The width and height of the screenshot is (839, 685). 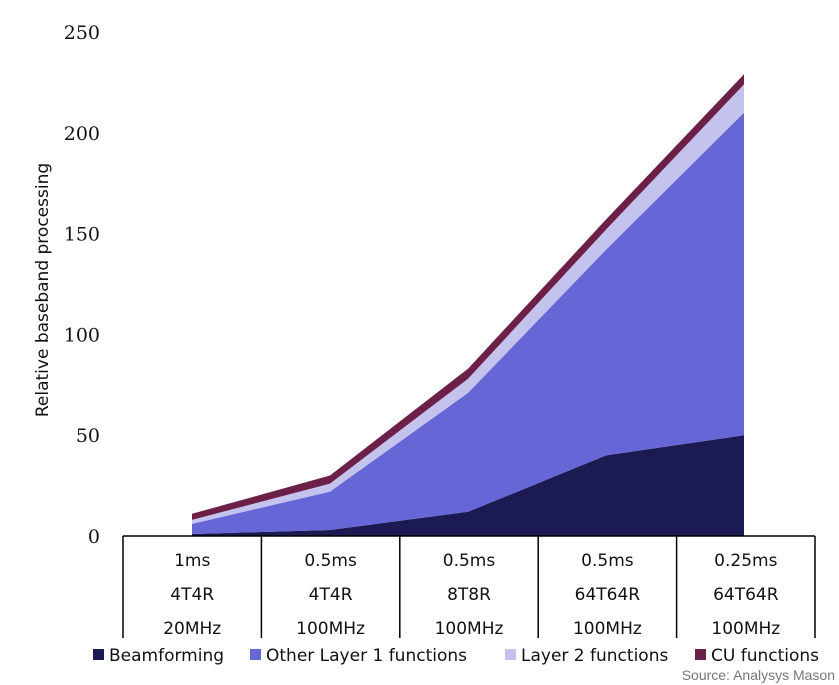 What do you see at coordinates (192, 561) in the screenshot?
I see `category-label: 1ms` at bounding box center [192, 561].